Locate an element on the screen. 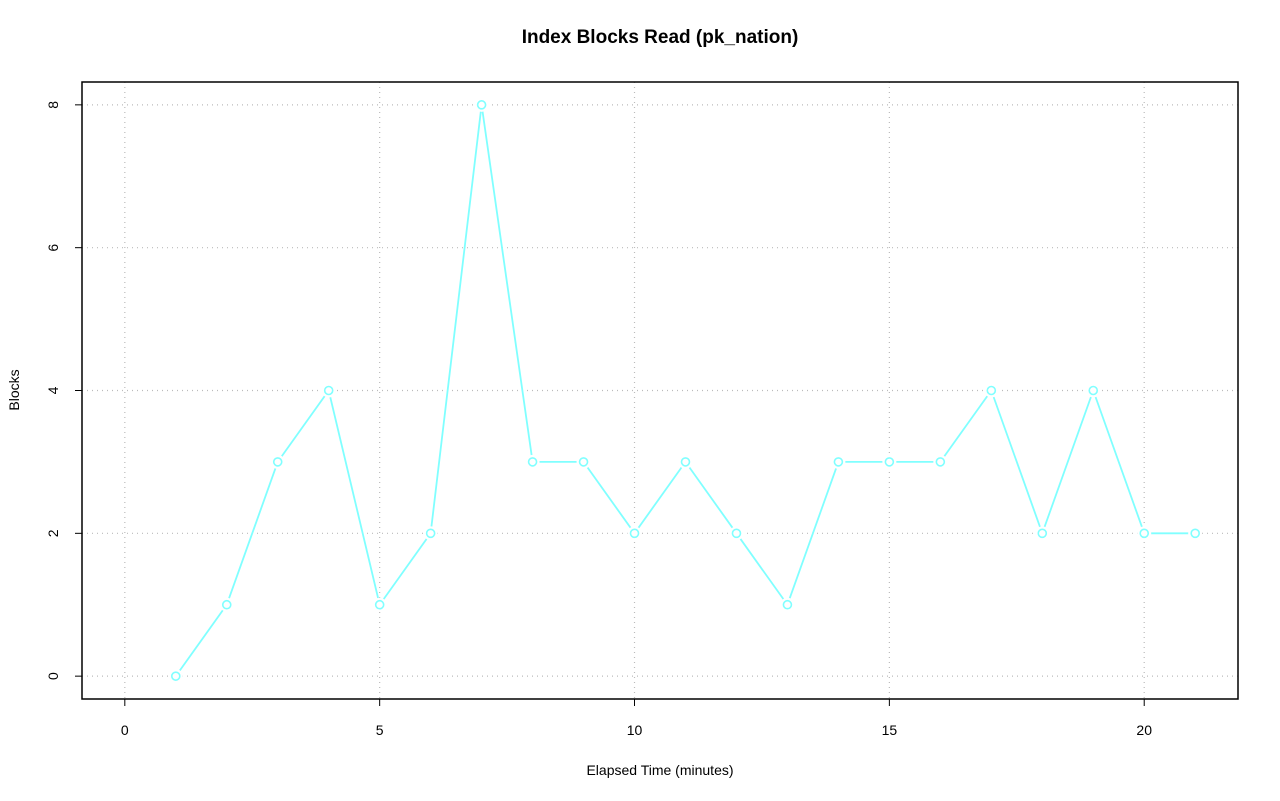 This screenshot has width=1280, height=801. chart-title: Index Blocks Read (pk_nation) is located at coordinates (660, 37).